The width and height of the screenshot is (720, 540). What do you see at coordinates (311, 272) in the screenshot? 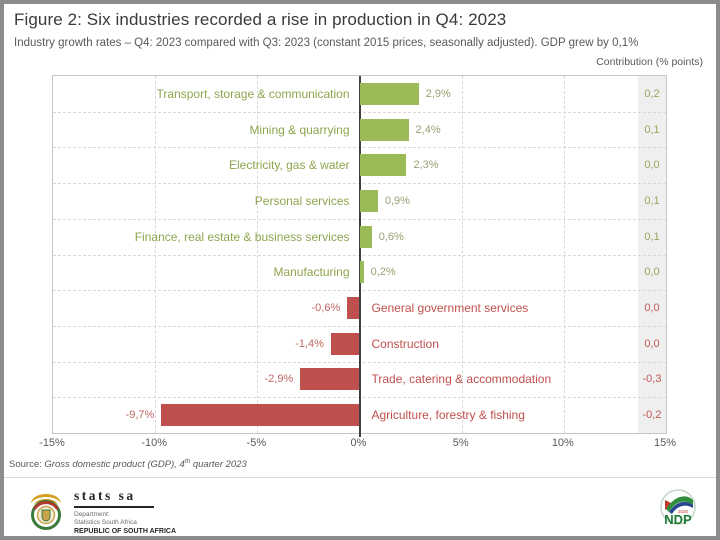
I see `category-label: Manufacturing` at bounding box center [311, 272].